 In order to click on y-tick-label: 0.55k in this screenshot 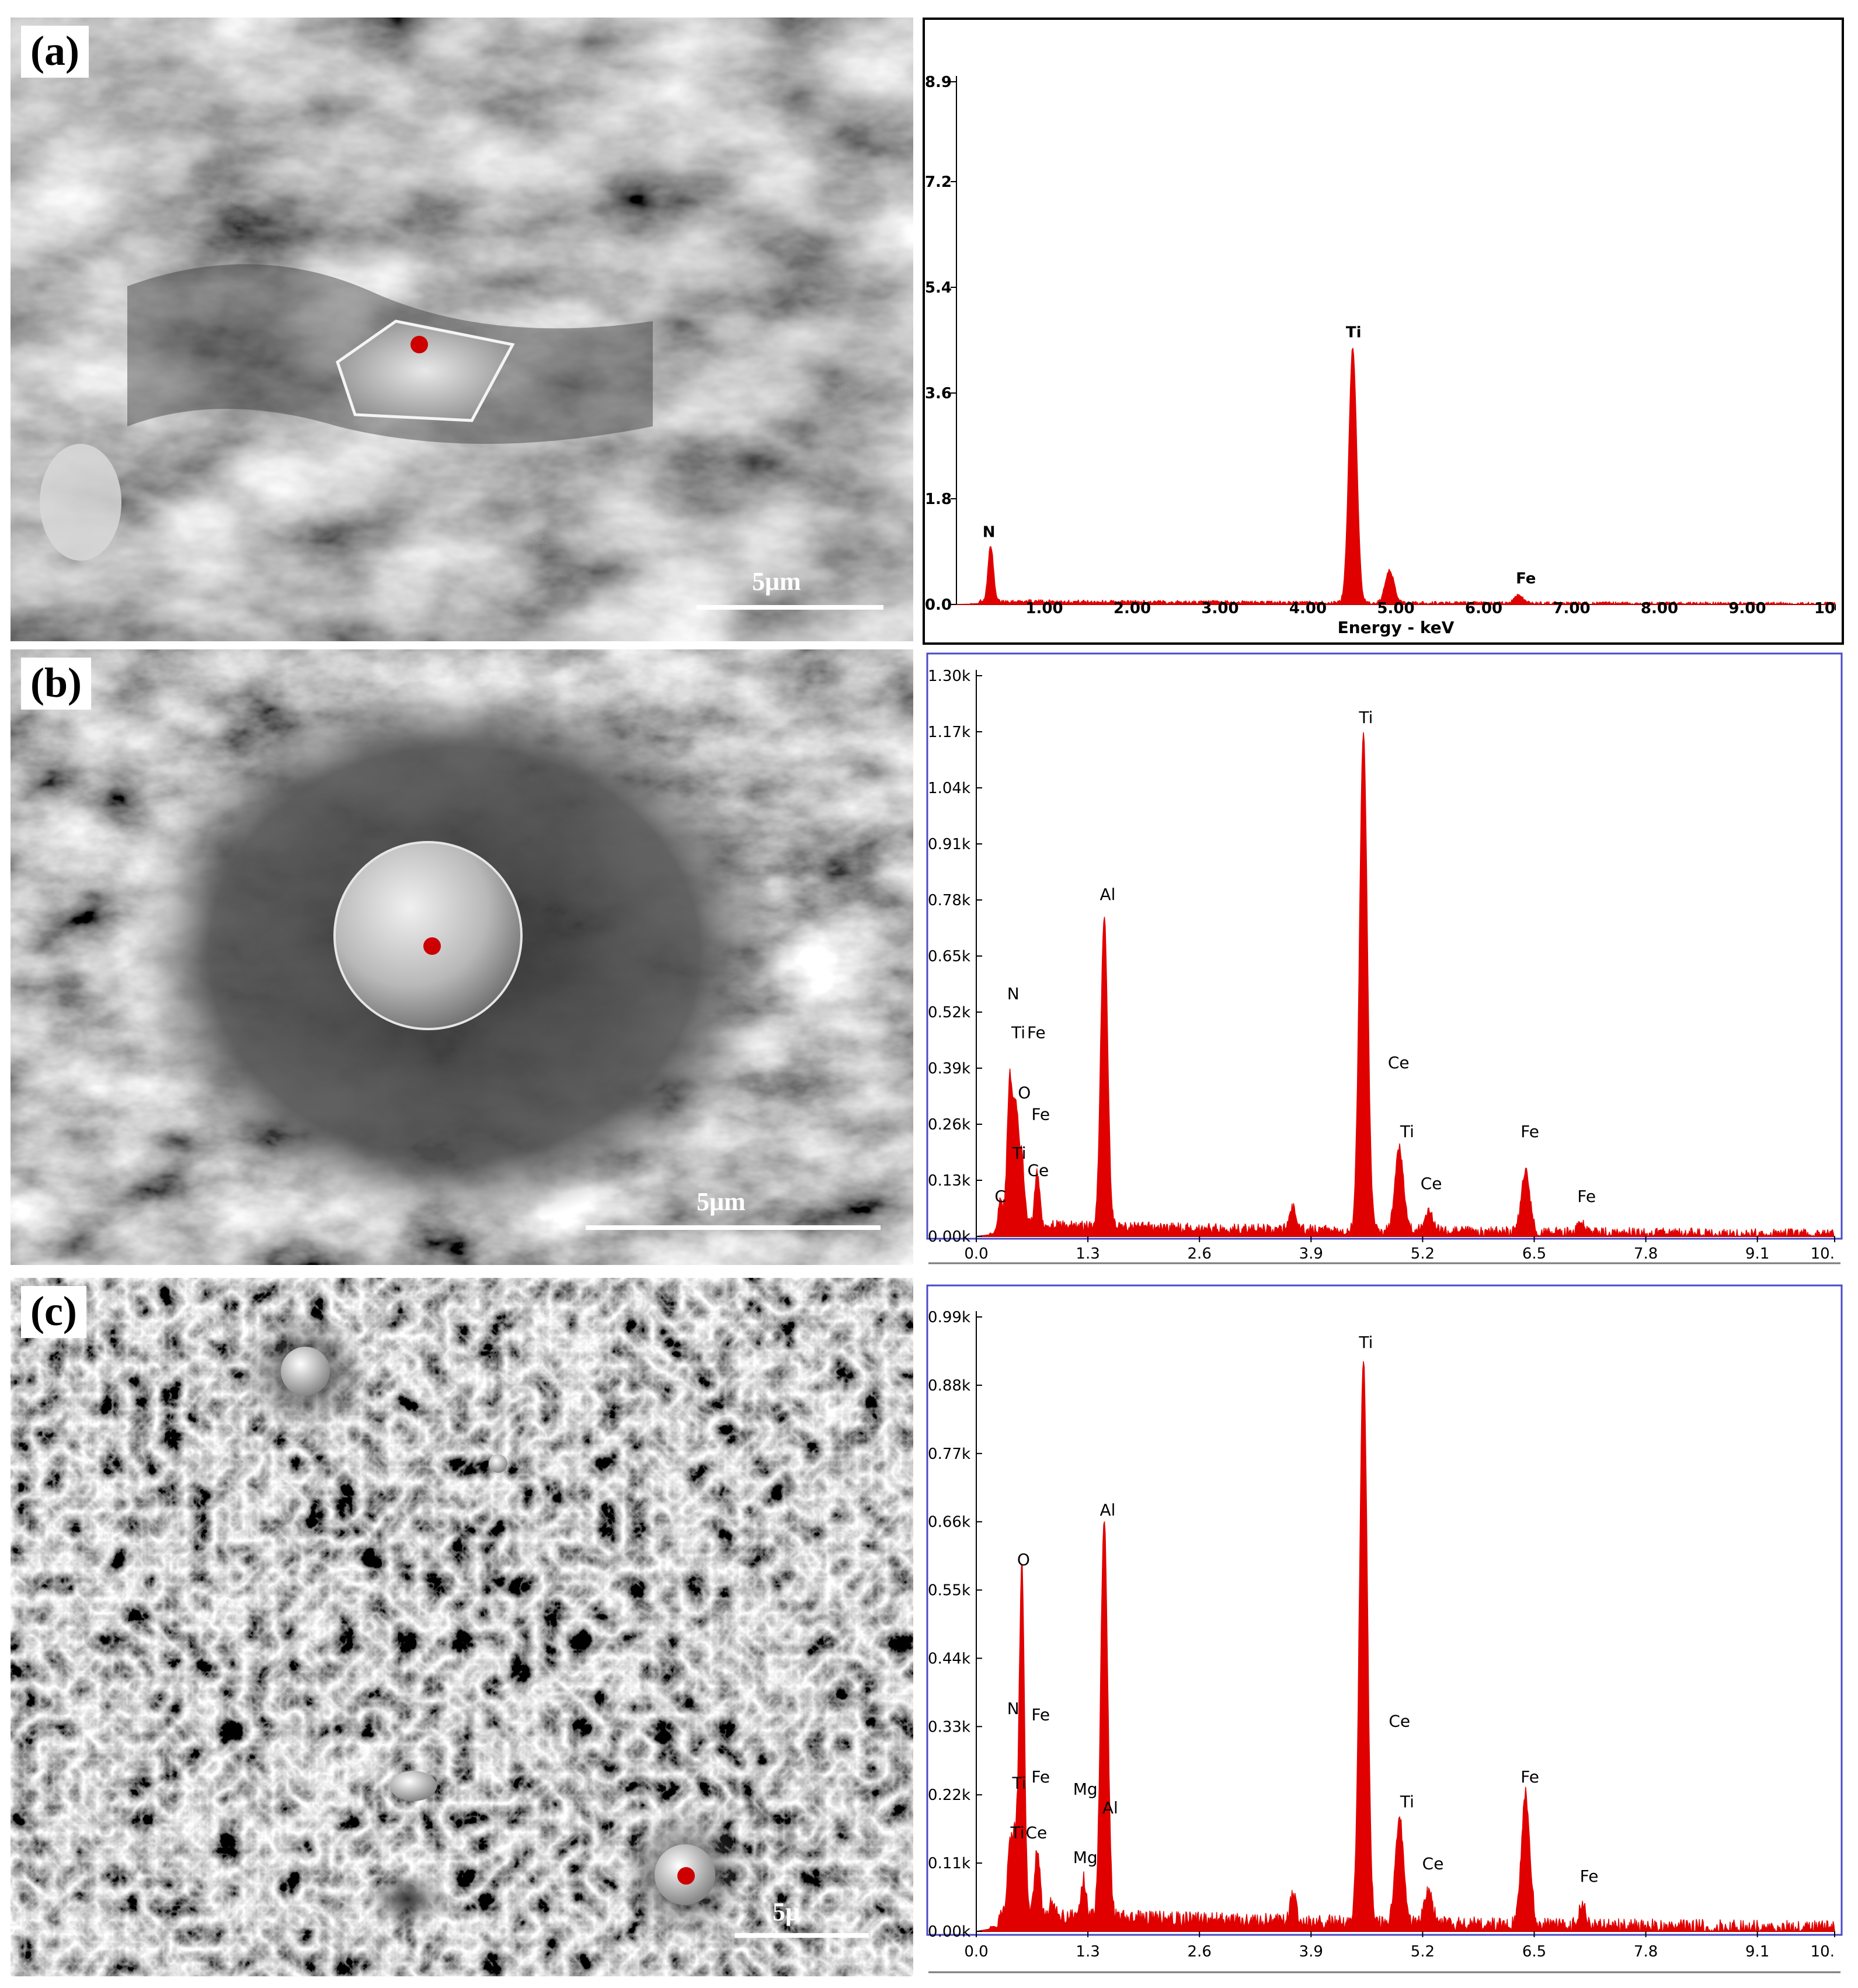, I will do `click(949, 1591)`.